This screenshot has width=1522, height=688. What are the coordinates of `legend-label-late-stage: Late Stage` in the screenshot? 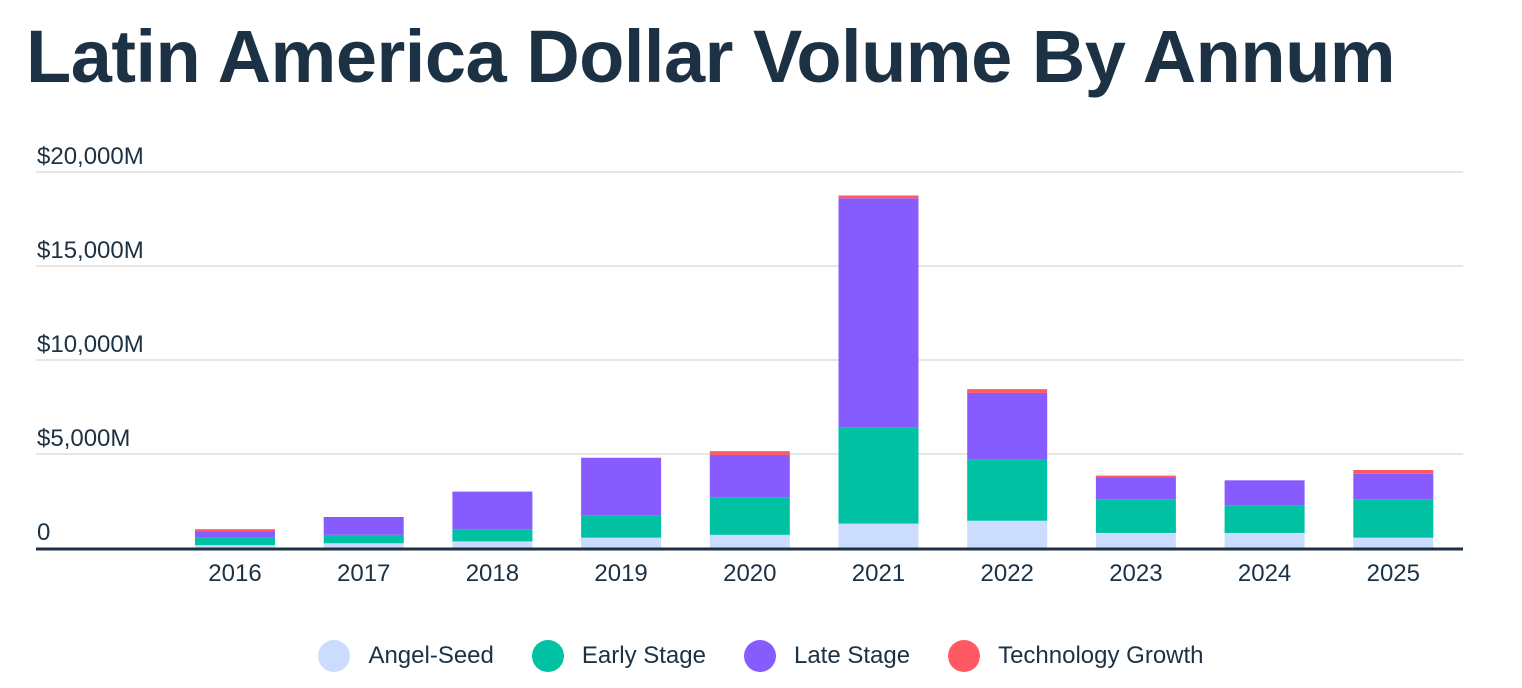 It's located at (852, 655).